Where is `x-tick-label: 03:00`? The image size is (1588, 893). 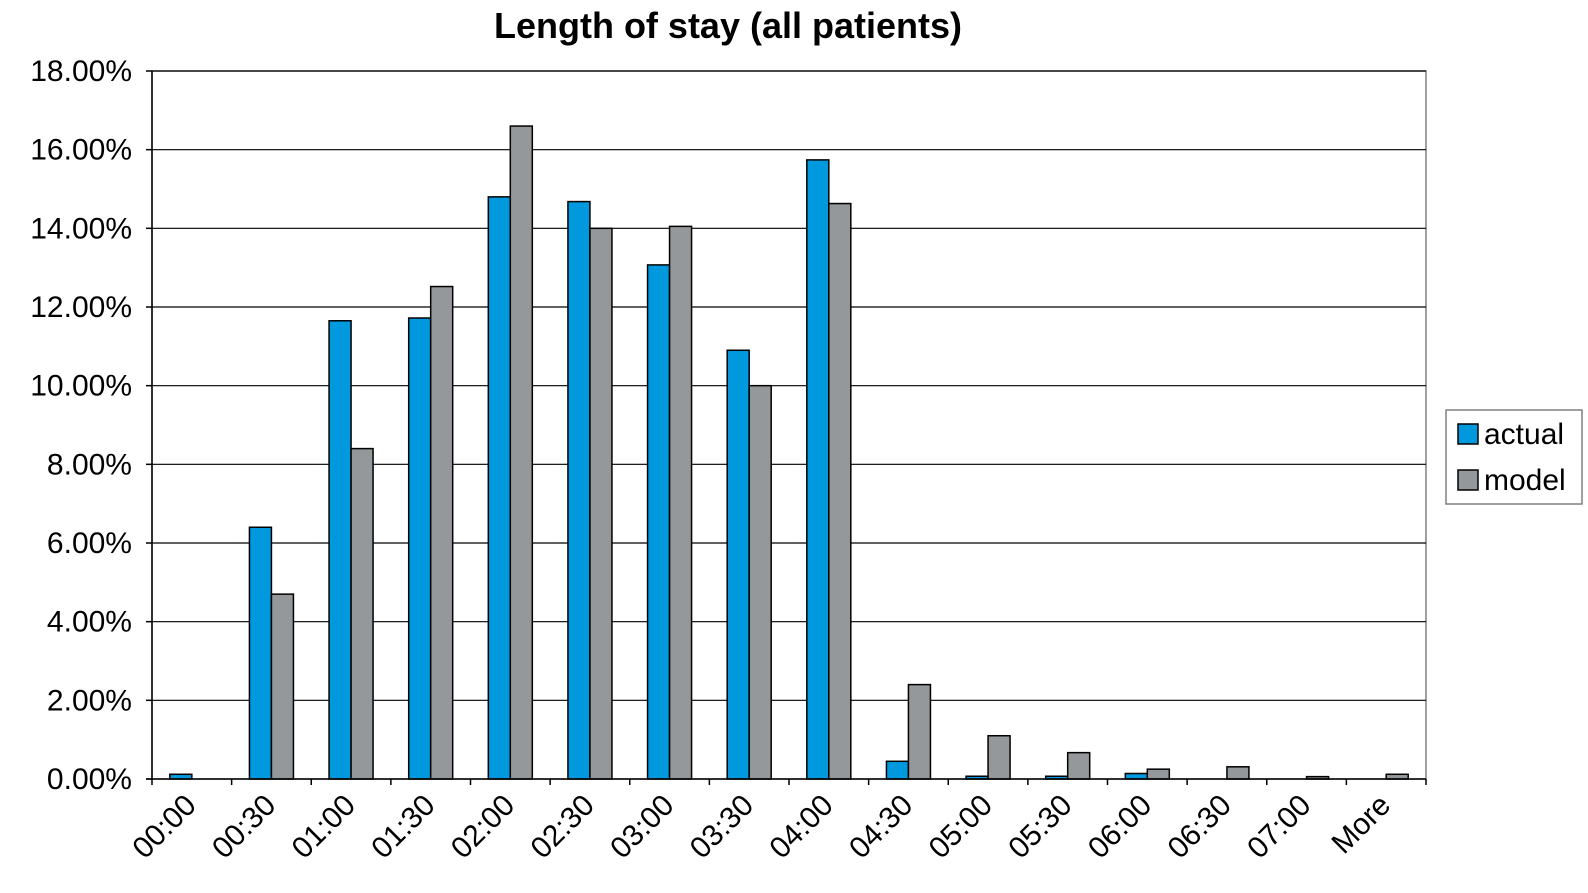 x-tick-label: 03:00 is located at coordinates (642, 827).